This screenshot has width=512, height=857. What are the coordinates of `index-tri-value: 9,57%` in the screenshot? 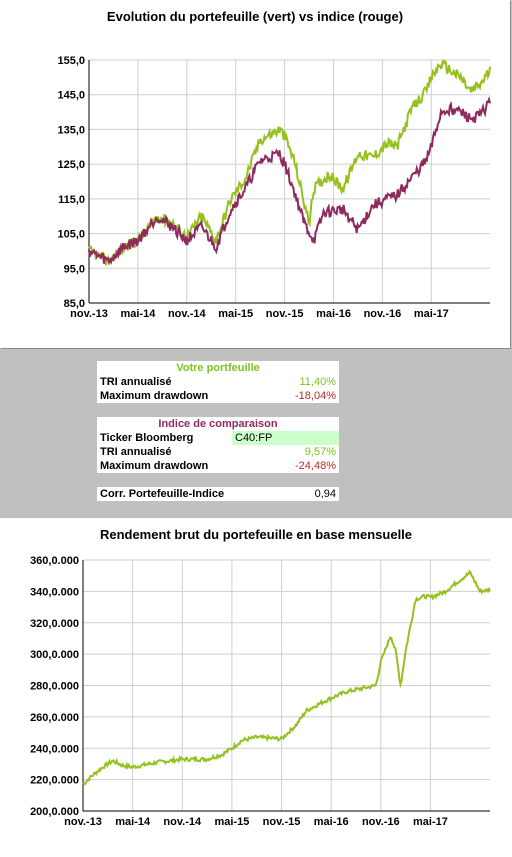 It's located at (320, 452).